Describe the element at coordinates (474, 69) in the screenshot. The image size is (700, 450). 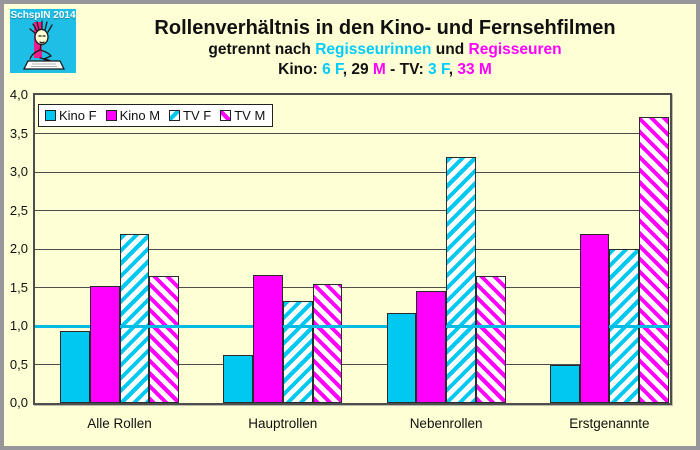
I see `tv-m-count: 33 M` at that location.